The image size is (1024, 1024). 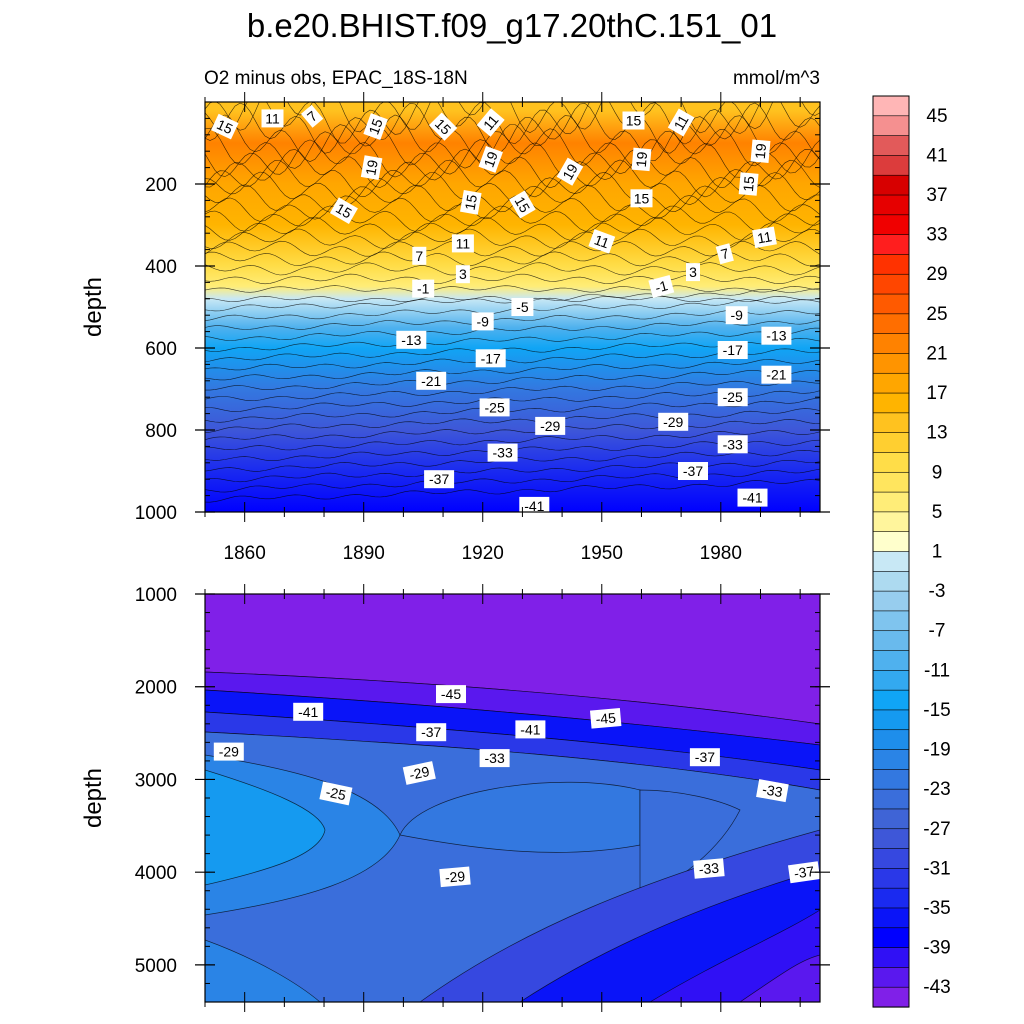 I want to click on colorbar-label: -35, so click(x=936, y=908).